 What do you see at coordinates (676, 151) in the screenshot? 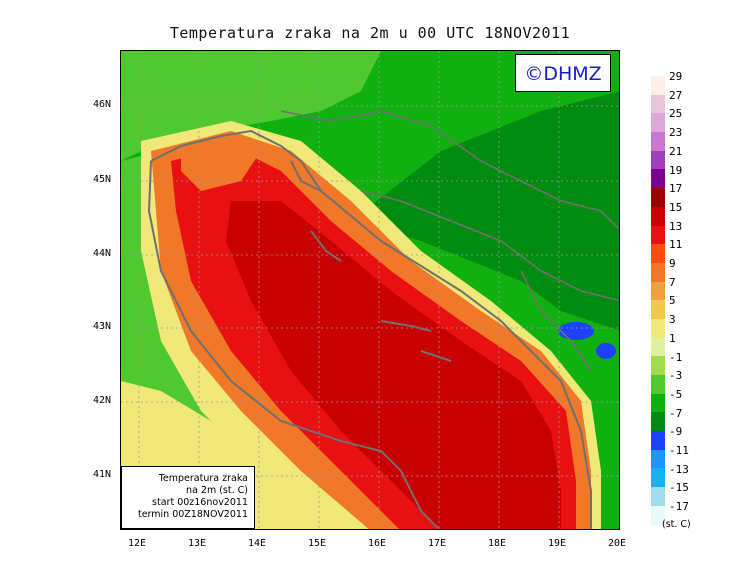
I see `legend-label: 21` at bounding box center [676, 151].